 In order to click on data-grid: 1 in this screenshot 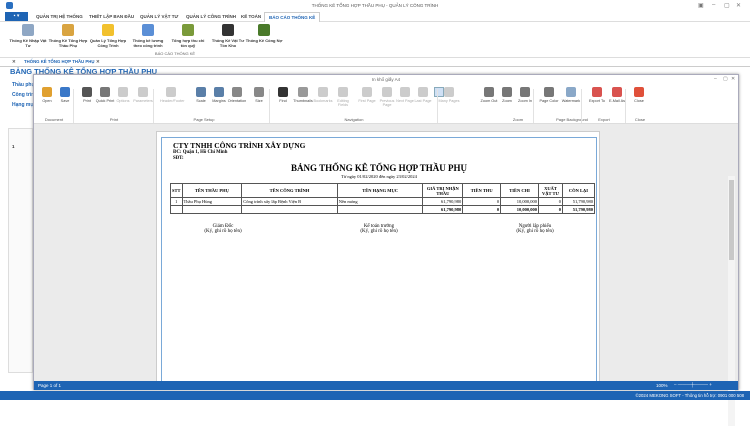, I will do `click(20, 250)`.